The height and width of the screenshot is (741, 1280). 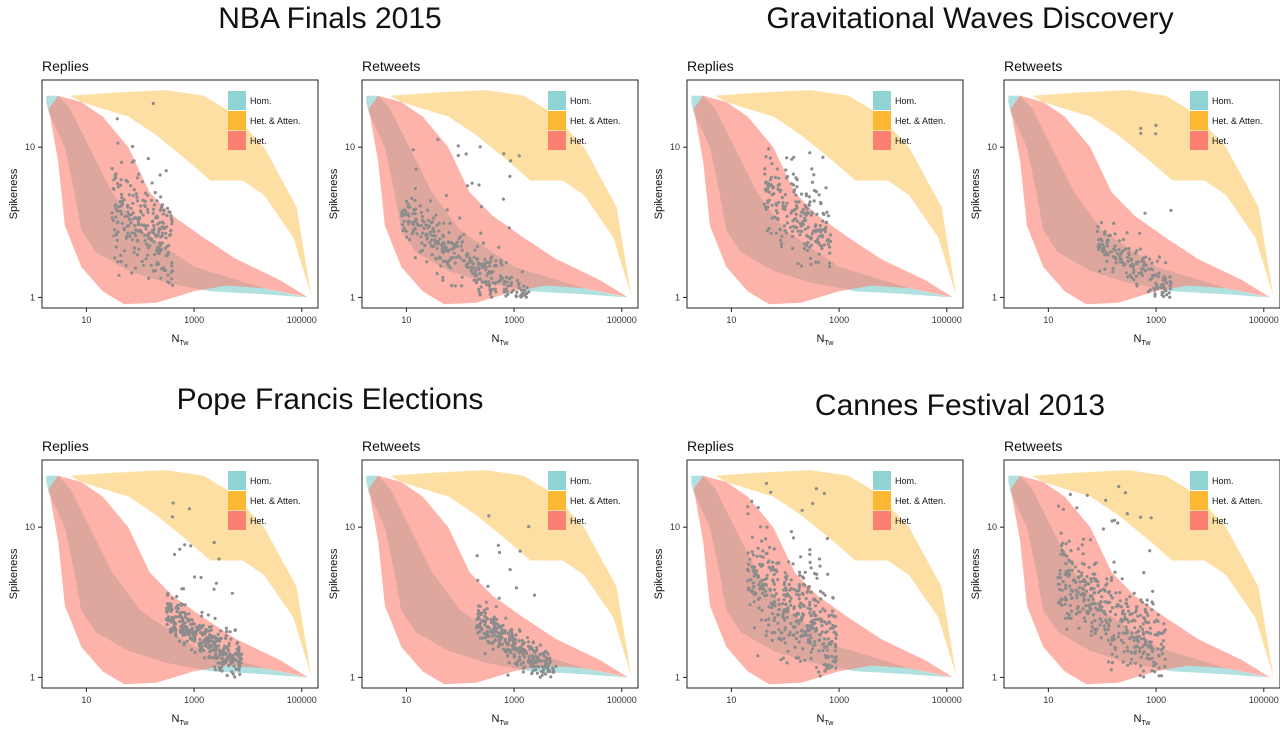 I want to click on legend-label: Het. & Atten., so click(x=1237, y=501).